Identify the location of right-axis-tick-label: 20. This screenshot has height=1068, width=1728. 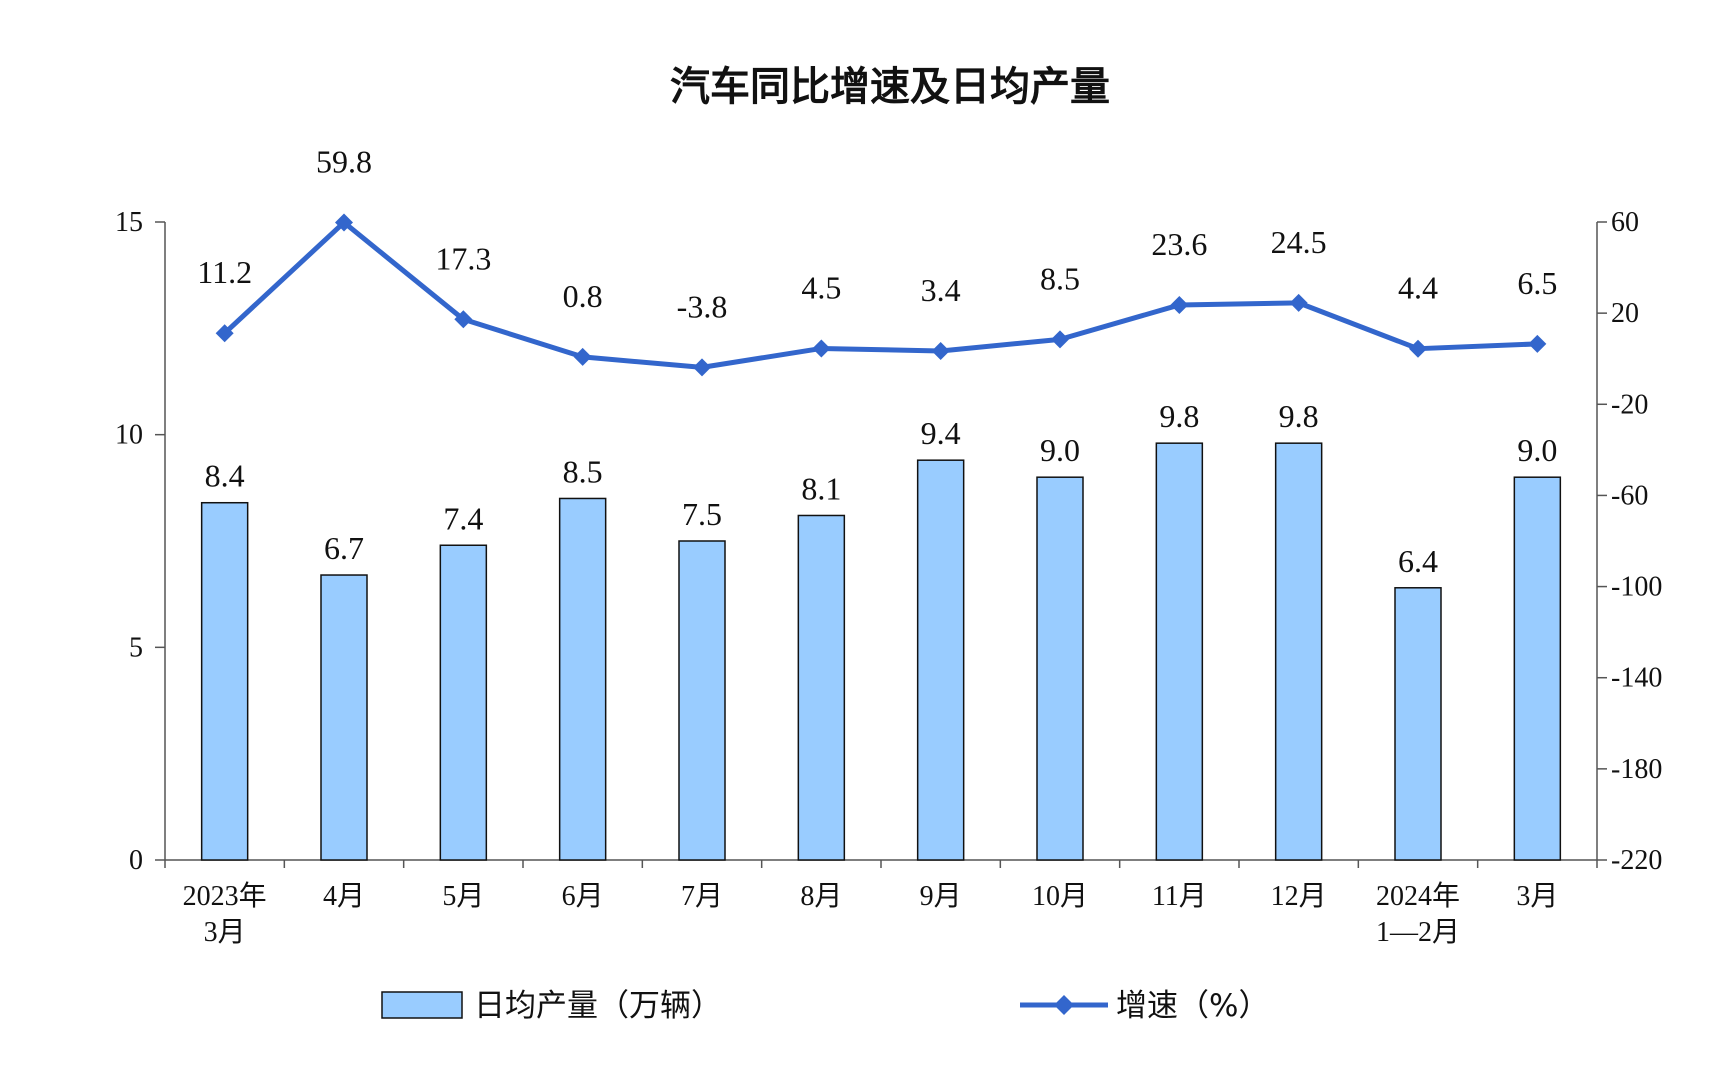
(1625, 313).